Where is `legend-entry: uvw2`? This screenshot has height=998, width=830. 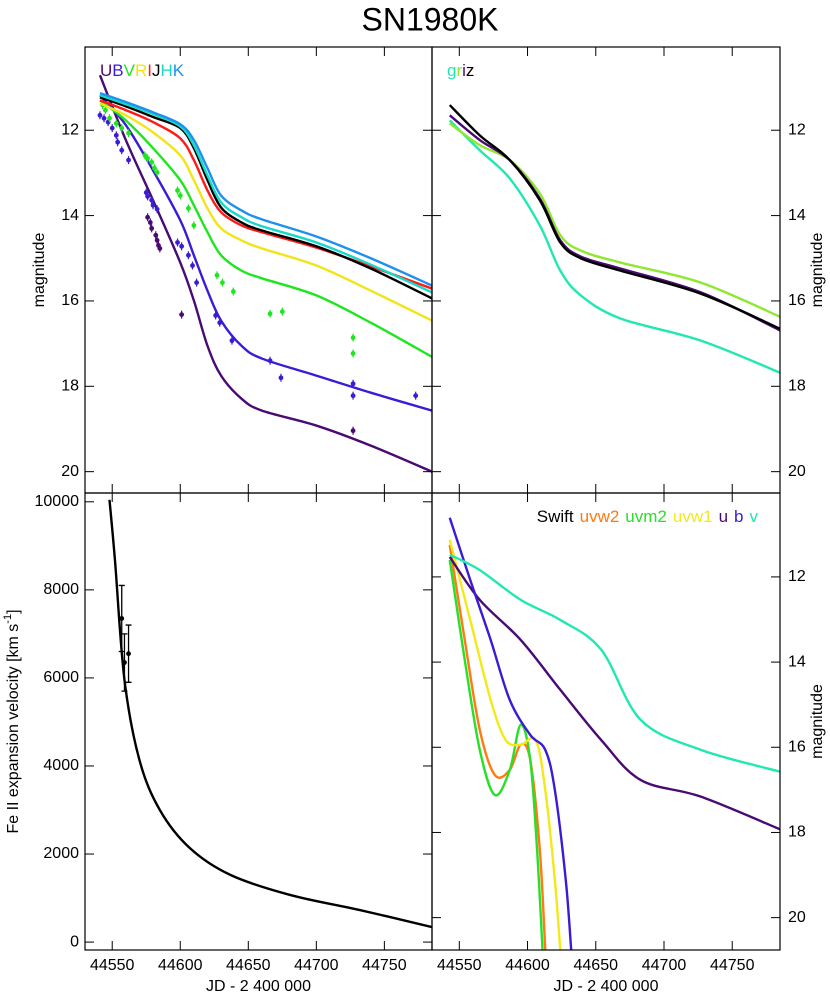 legend-entry: uvw2 is located at coordinates (600, 516).